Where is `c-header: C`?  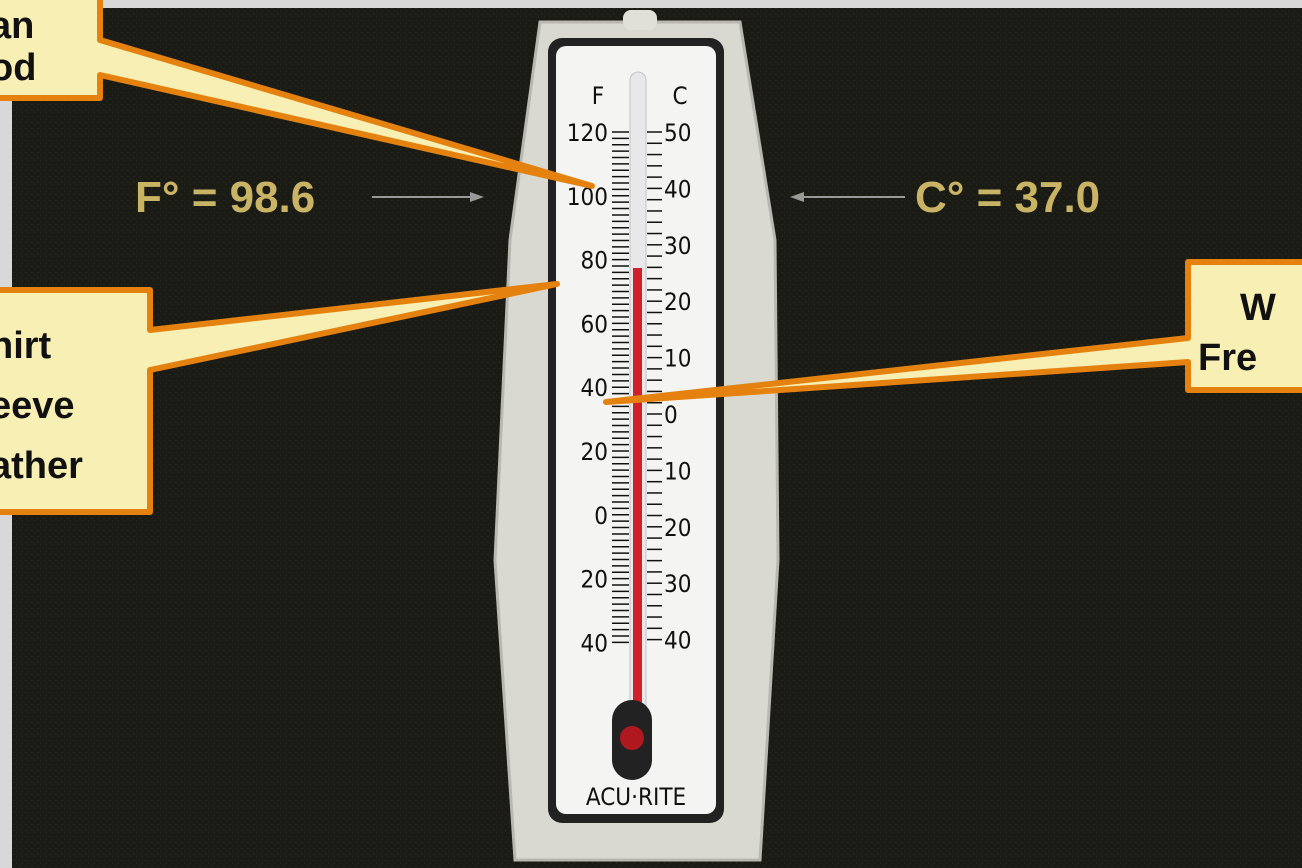
c-header: C is located at coordinates (679, 96).